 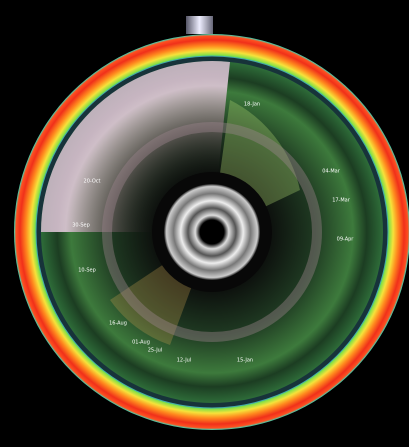 I want to click on center-hole, so click(x=212, y=232).